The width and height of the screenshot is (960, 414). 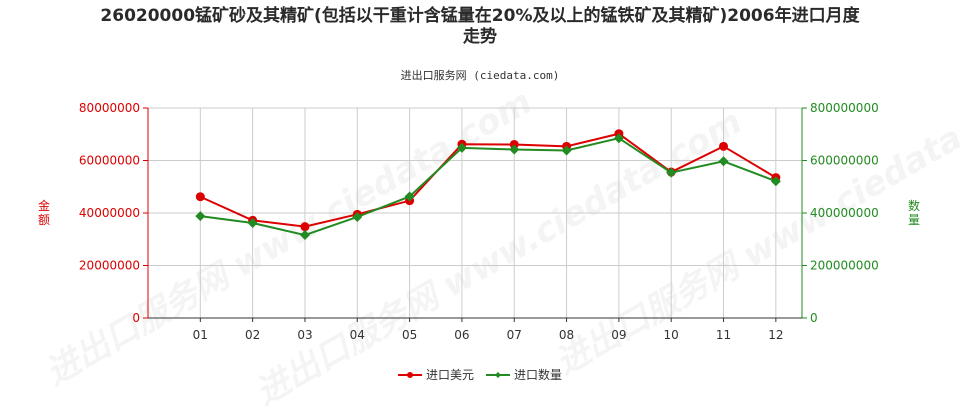 I want to click on left-axis-title: 额, so click(x=44, y=220).